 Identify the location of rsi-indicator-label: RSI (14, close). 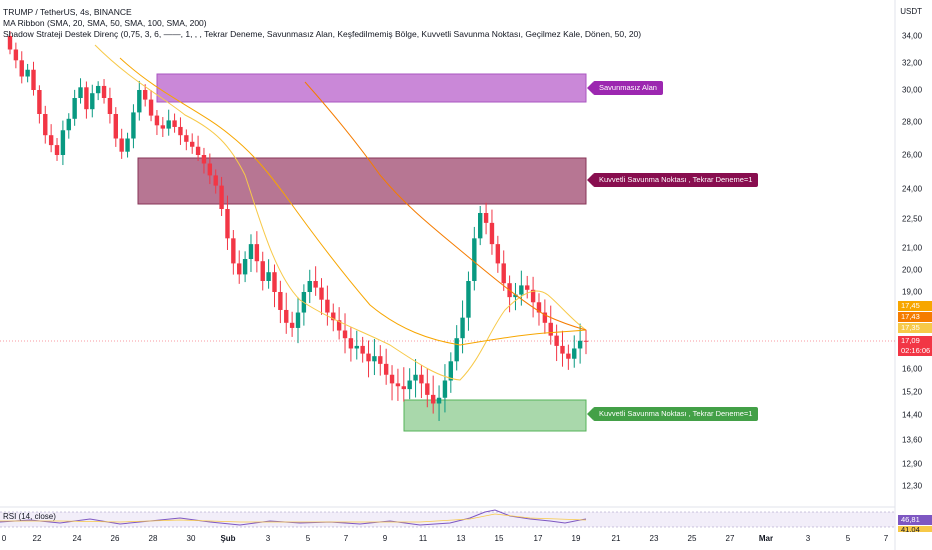
(29, 516).